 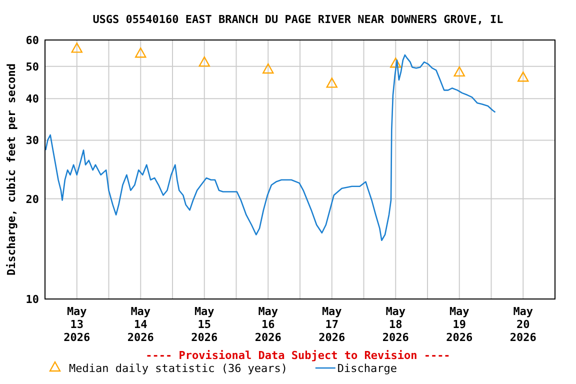 I want to click on x-tick-label: May 16 2026, so click(x=268, y=324).